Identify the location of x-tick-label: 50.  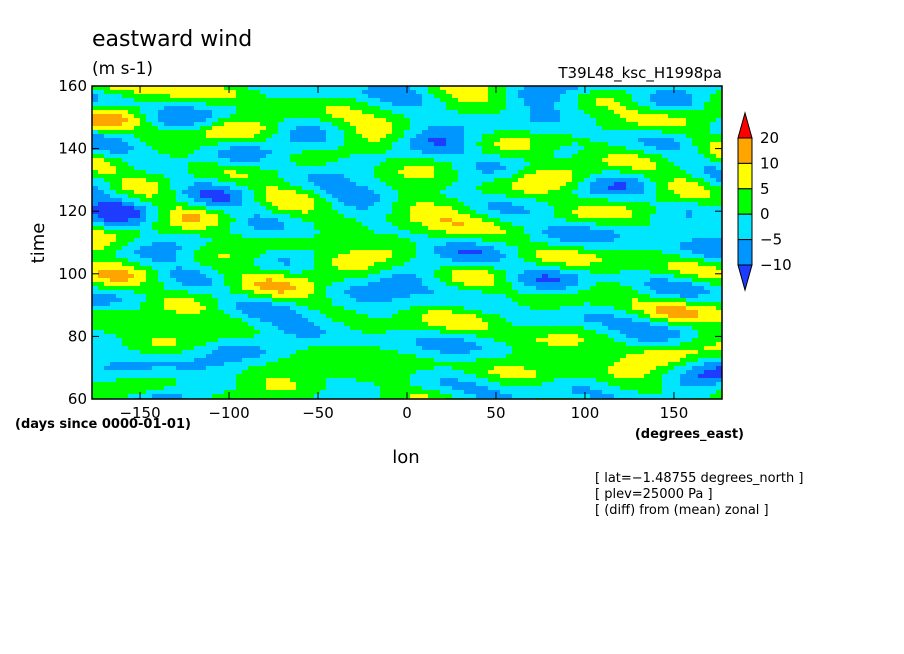
(495, 413).